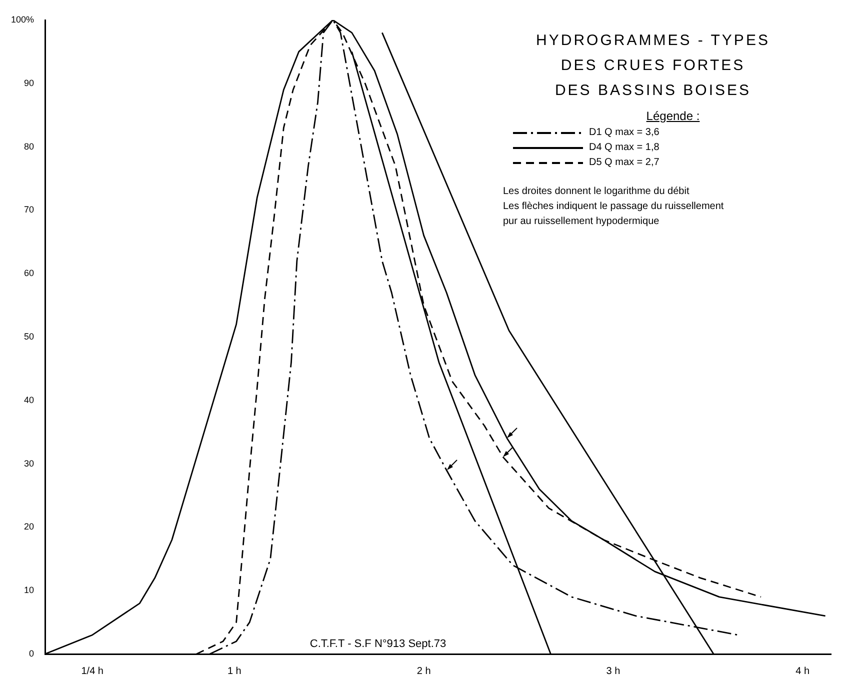  Describe the element at coordinates (22, 19) in the screenshot. I see `y-tick-label: 100%` at that location.